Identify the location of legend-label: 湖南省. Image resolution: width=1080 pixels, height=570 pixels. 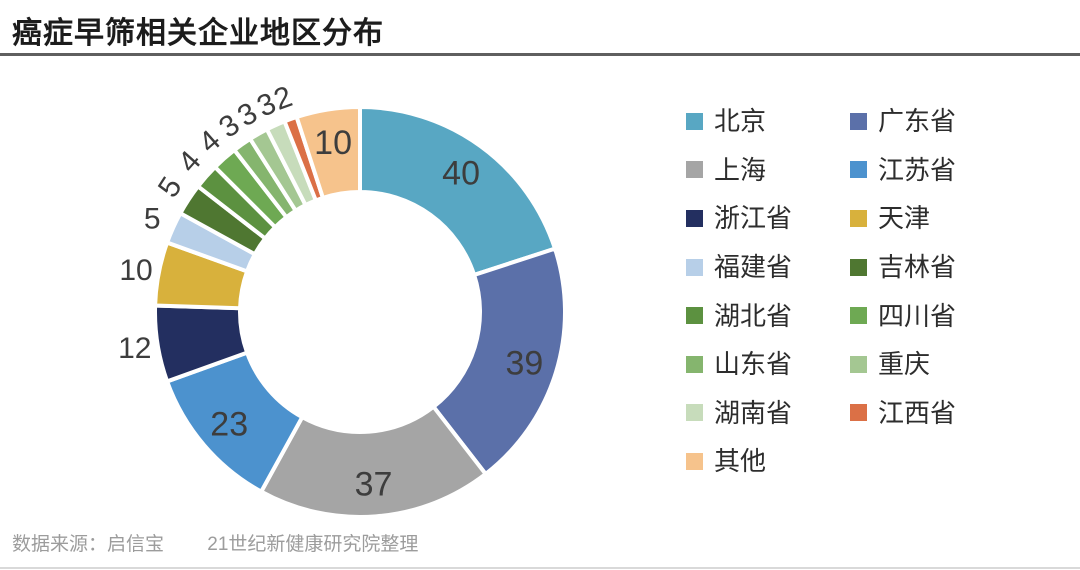
(753, 412).